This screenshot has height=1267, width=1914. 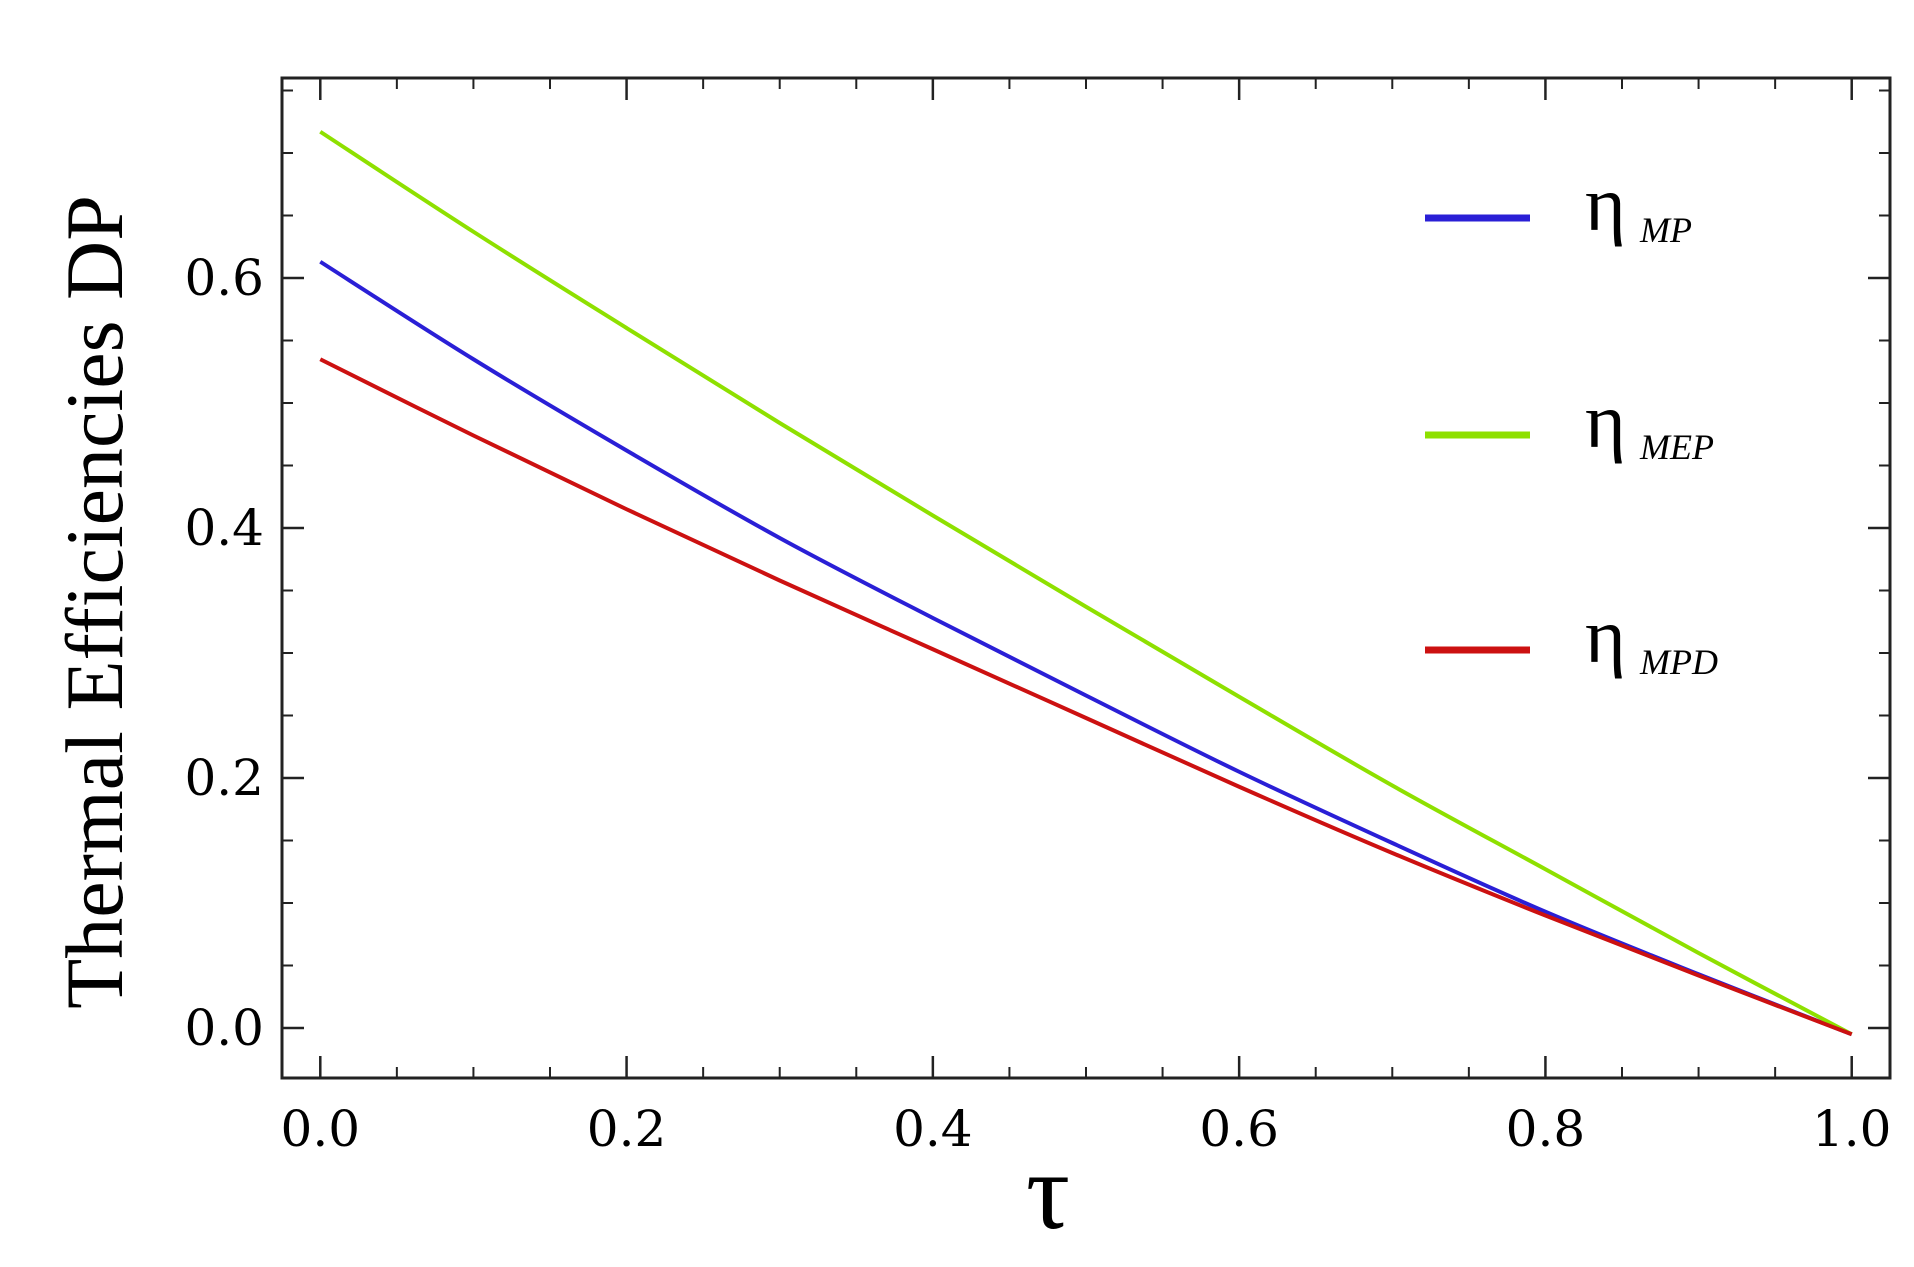 I want to click on x-tick-label: 0.8, so click(x=1546, y=1129).